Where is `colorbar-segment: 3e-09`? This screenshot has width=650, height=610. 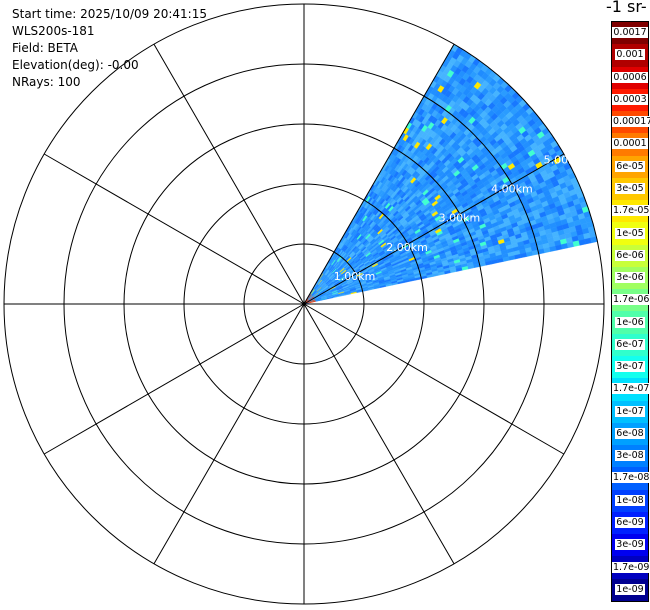 colorbar-segment: 3e-09 is located at coordinates (630, 545).